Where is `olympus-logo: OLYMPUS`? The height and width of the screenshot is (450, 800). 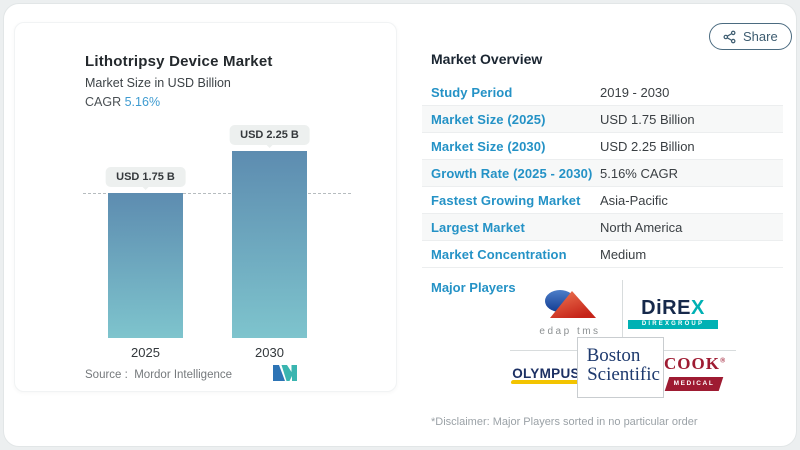
olympus-logo: OLYMPUS is located at coordinates (546, 375).